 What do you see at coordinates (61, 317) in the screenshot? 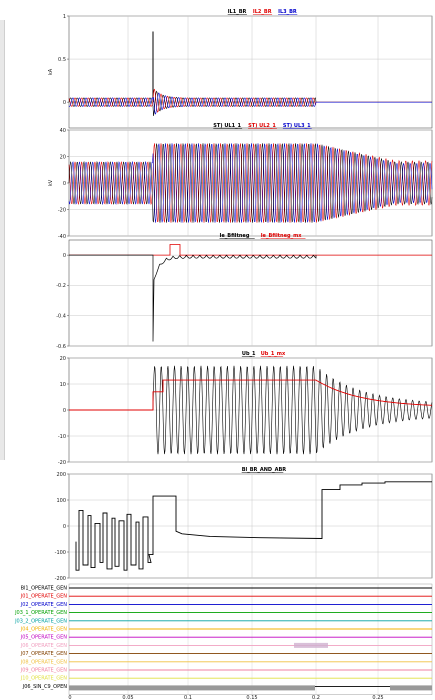
I see `y-tick-label: -0.4` at bounding box center [61, 317].